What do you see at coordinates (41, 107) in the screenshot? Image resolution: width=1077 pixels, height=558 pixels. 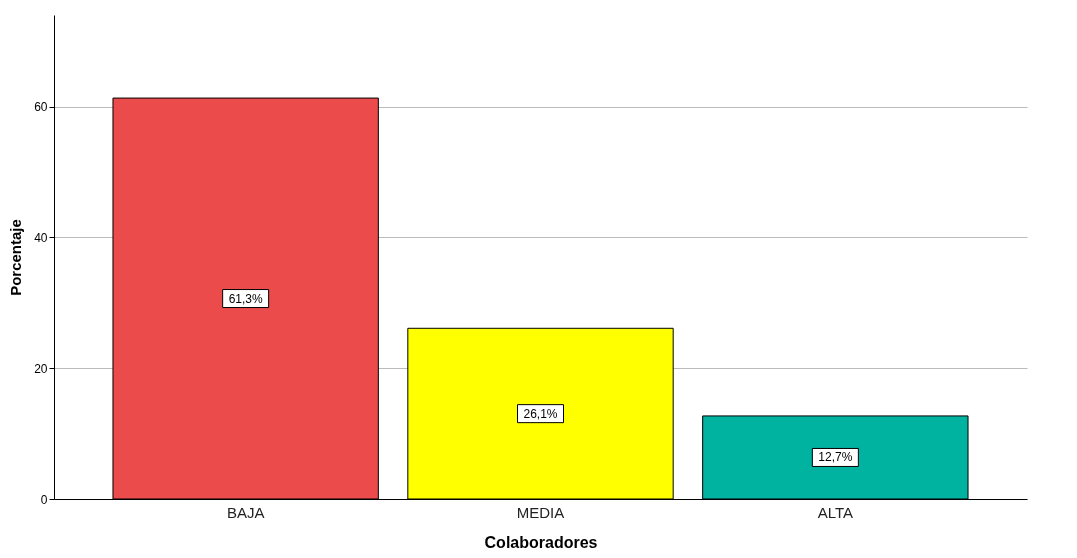 I see `y-tick-label: 60` at bounding box center [41, 107].